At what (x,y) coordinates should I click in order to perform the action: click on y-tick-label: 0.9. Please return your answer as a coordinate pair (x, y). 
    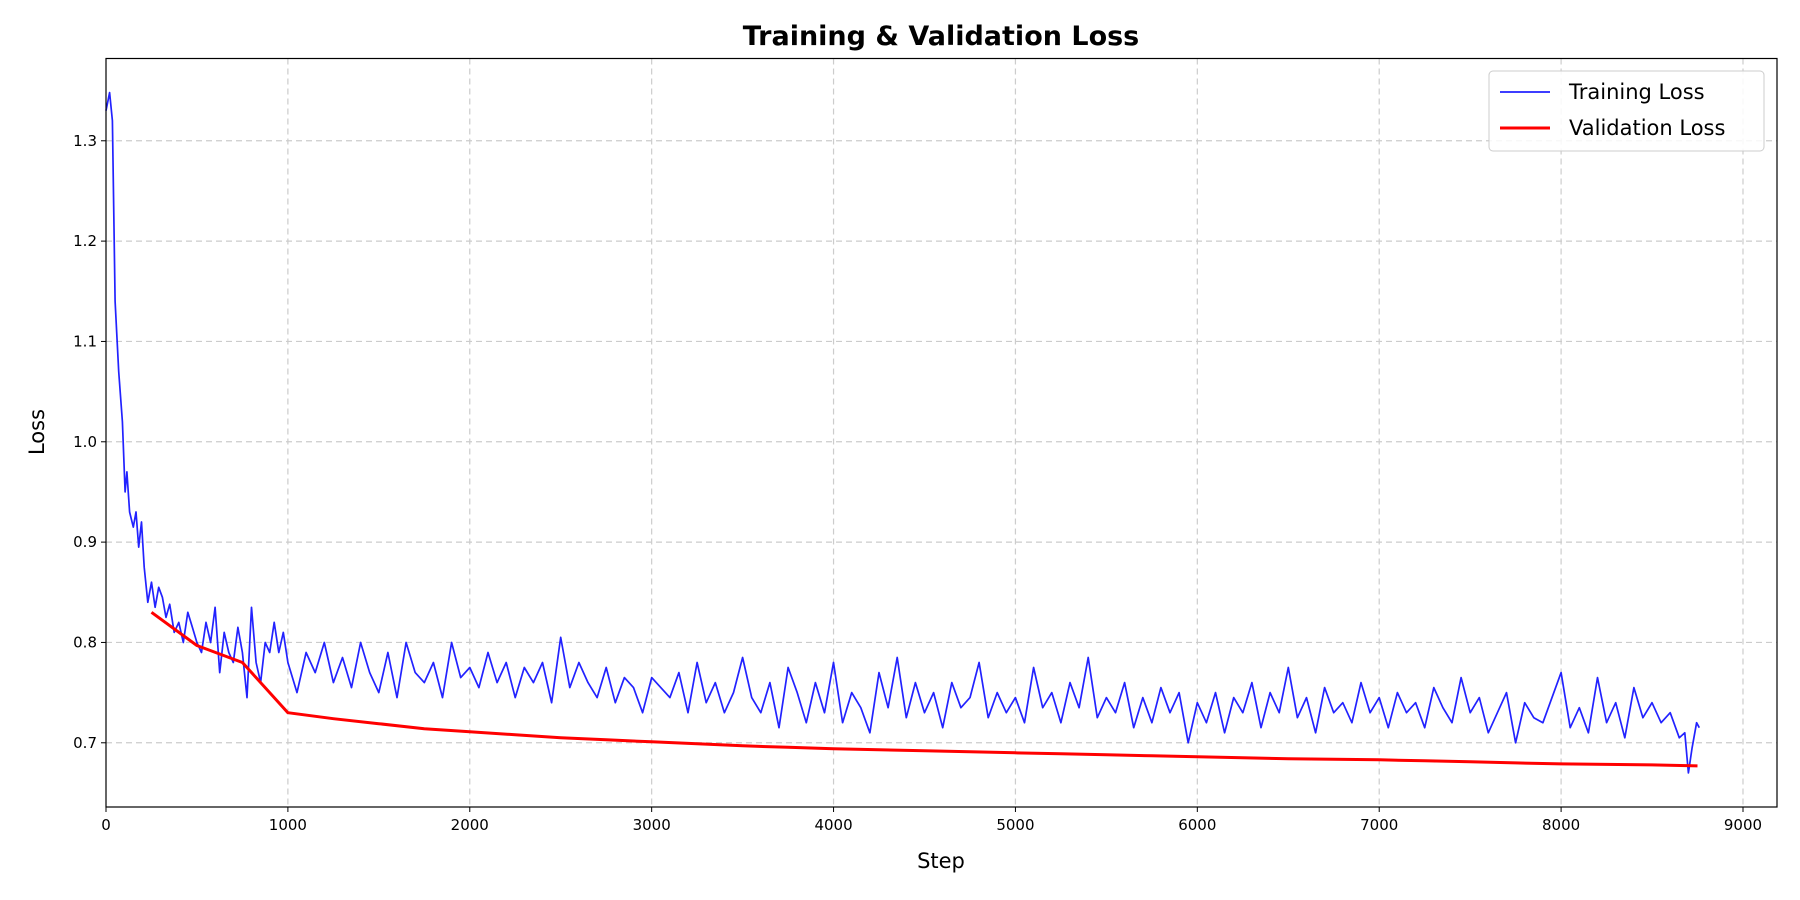
    Looking at the image, I should click on (85, 542).